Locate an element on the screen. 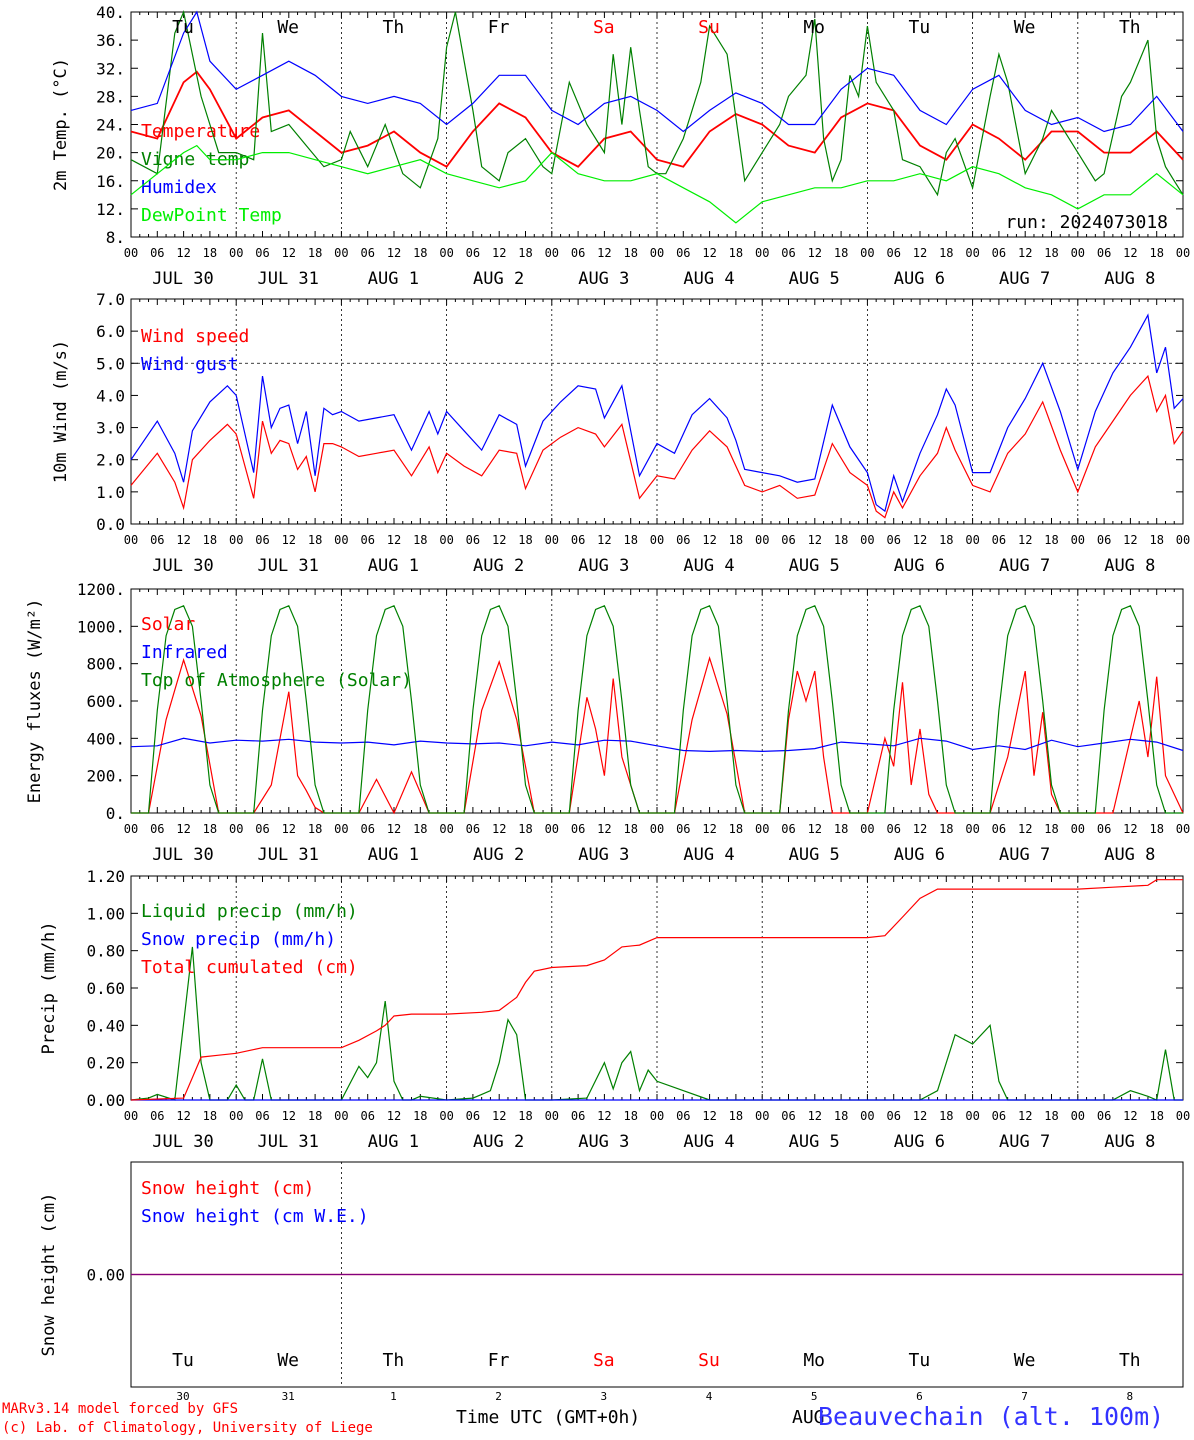  date-label: AUG 5 is located at coordinates (814, 855).